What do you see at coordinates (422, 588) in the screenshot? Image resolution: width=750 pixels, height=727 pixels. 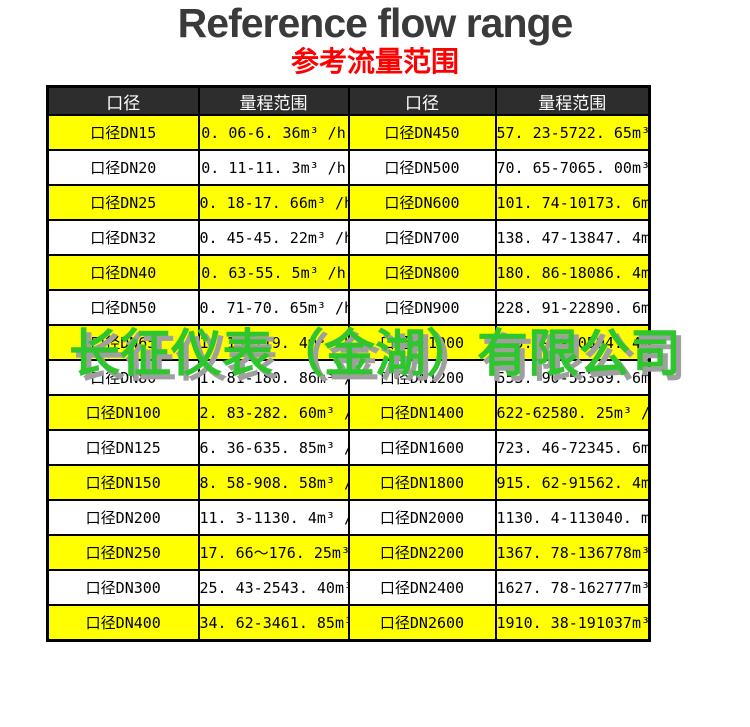 I see `diameter-cell-right: 口径DN2400` at bounding box center [422, 588].